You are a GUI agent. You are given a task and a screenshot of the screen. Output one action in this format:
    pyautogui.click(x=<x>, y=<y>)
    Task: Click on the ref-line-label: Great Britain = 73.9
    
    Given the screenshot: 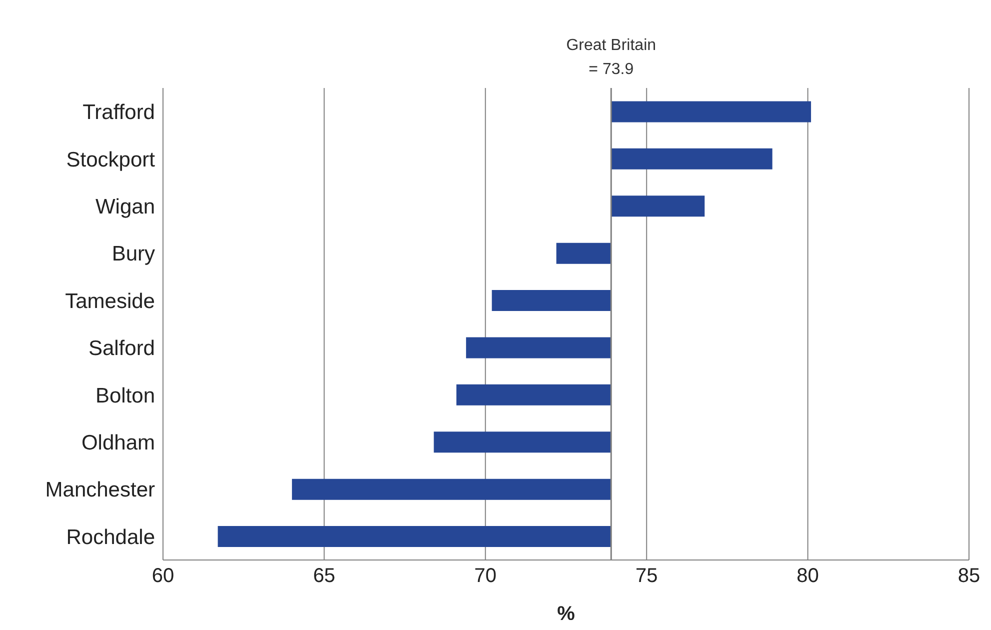 What is the action you would take?
    pyautogui.click(x=611, y=57)
    